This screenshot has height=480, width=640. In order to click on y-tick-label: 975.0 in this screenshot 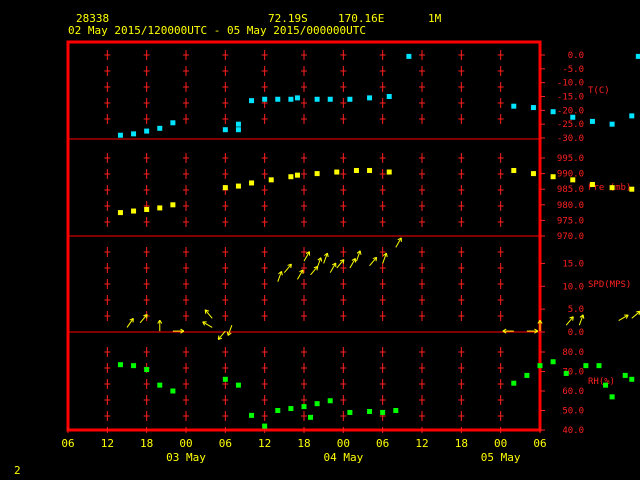, I will do `click(570, 221)`.